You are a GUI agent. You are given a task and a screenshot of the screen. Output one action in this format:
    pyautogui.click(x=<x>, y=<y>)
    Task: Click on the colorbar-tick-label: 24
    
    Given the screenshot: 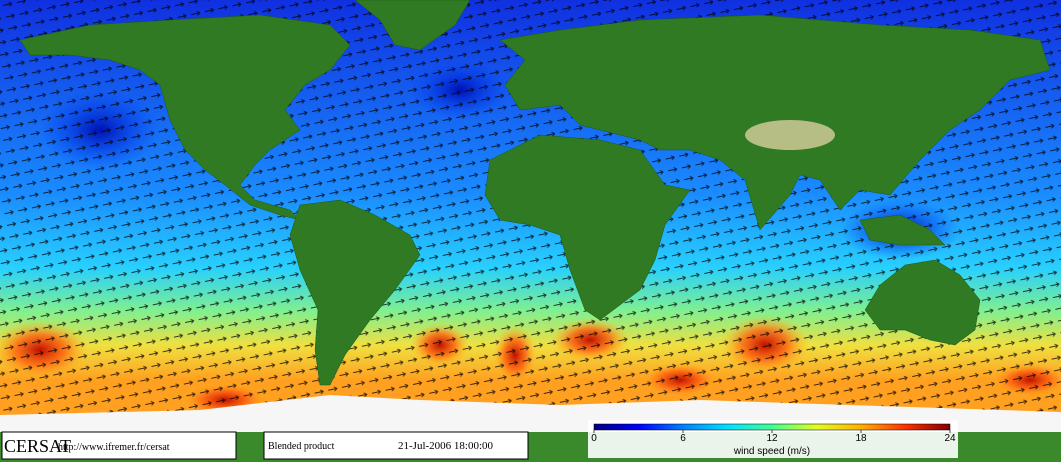 What is the action you would take?
    pyautogui.click(x=950, y=438)
    